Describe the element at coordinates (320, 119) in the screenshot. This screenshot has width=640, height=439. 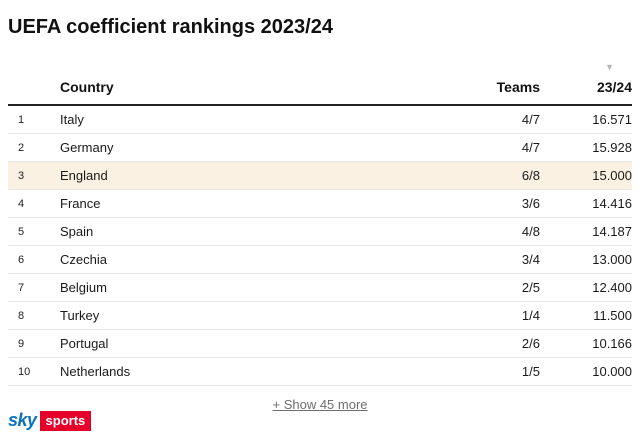
I see `table-row: 1 Italy 4/7 16.571` at that location.